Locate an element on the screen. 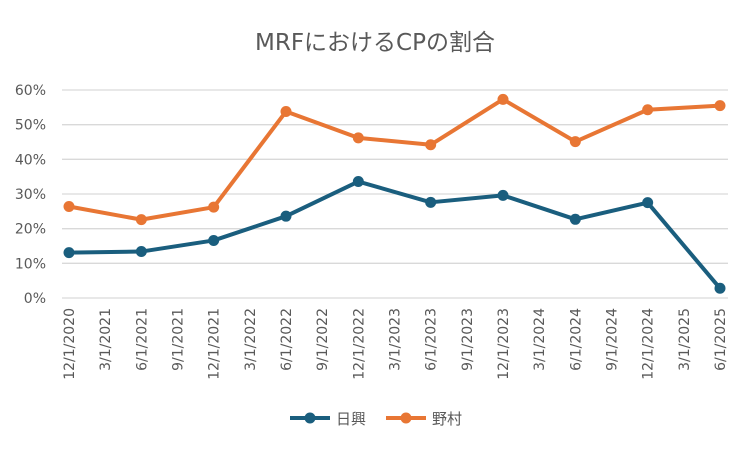  legend-label: 日興 is located at coordinates (351, 419).